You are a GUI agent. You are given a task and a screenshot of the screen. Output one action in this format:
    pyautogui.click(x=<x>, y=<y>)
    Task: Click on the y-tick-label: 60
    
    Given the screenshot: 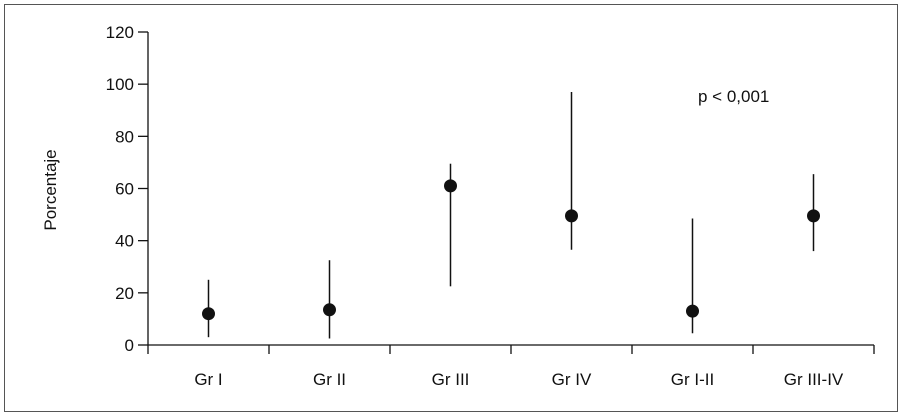 What is the action you would take?
    pyautogui.click(x=124, y=189)
    